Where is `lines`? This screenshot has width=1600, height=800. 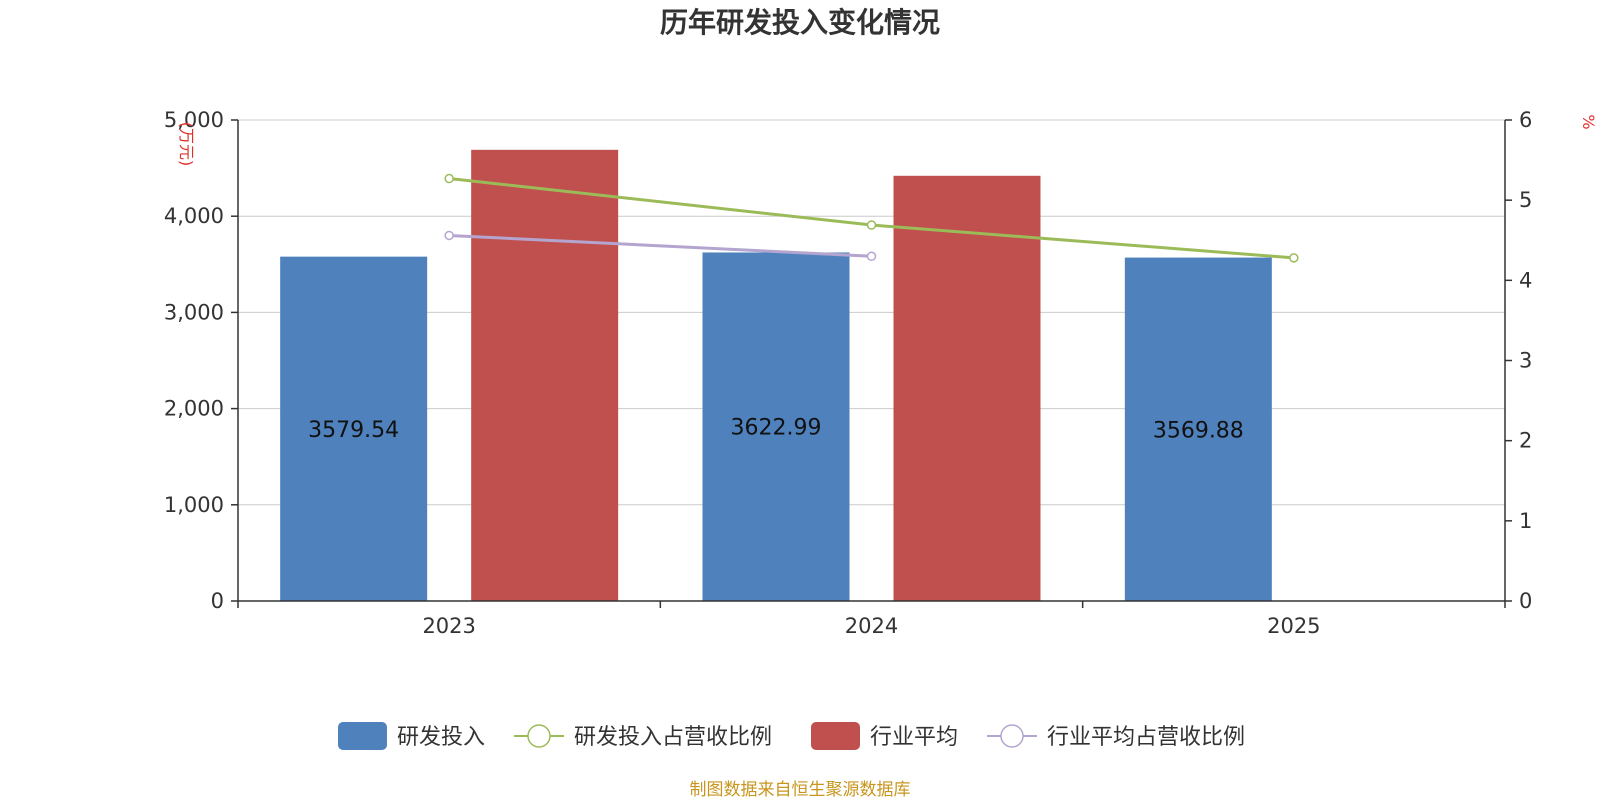 lines is located at coordinates (871, 218).